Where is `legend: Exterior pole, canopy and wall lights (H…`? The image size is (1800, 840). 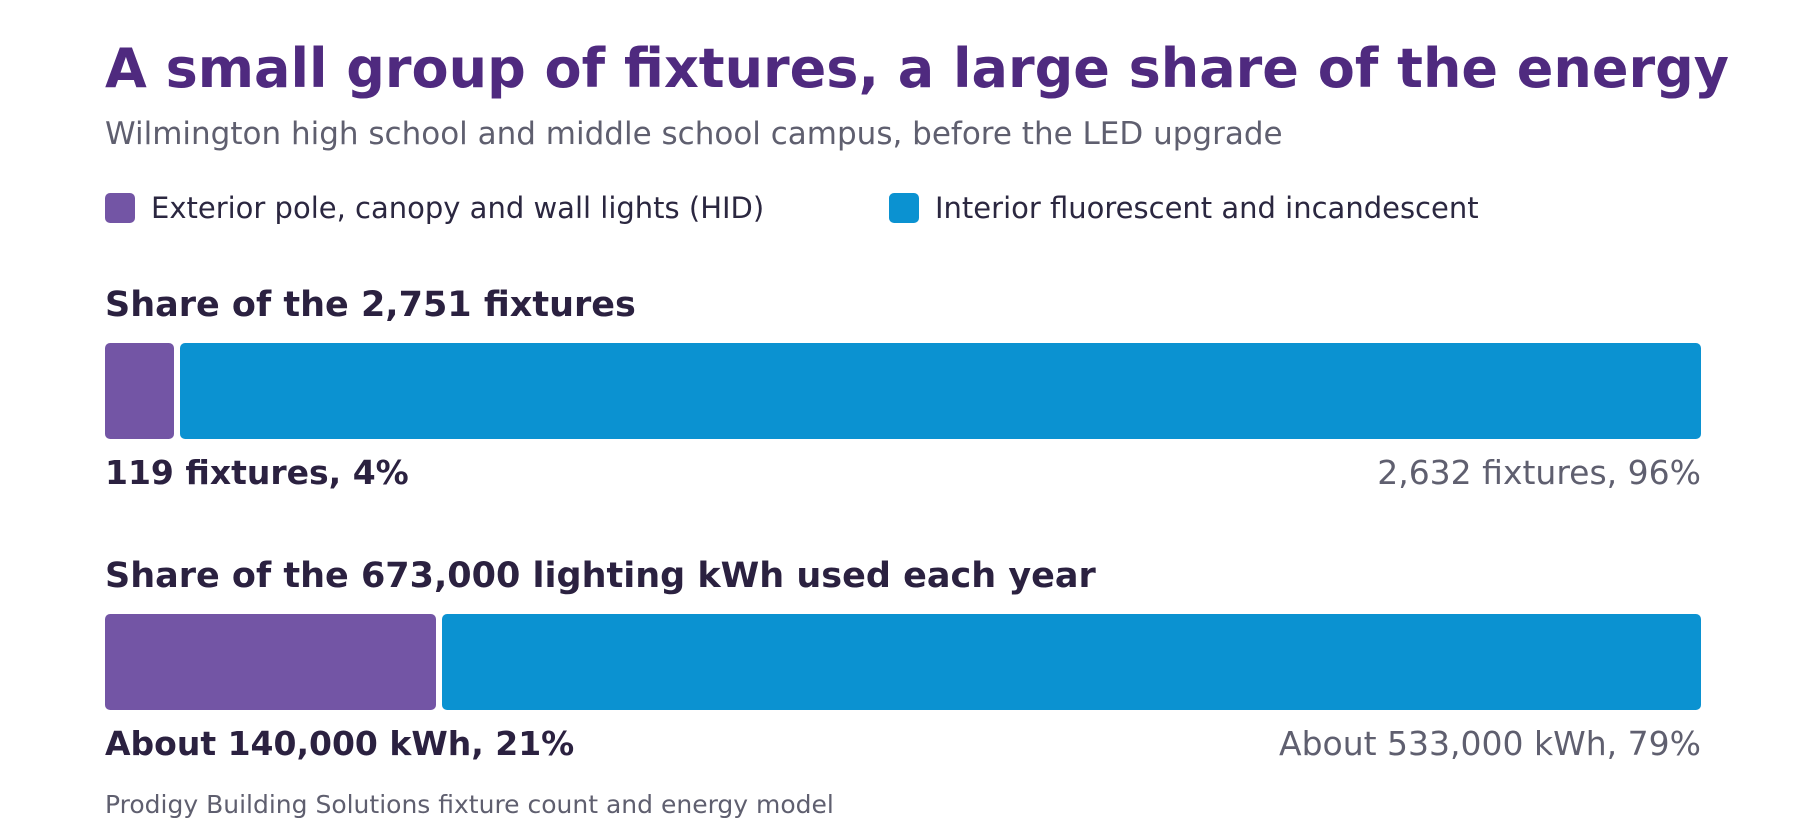 legend: Exterior pole, canopy and wall lights (H… is located at coordinates (903, 208).